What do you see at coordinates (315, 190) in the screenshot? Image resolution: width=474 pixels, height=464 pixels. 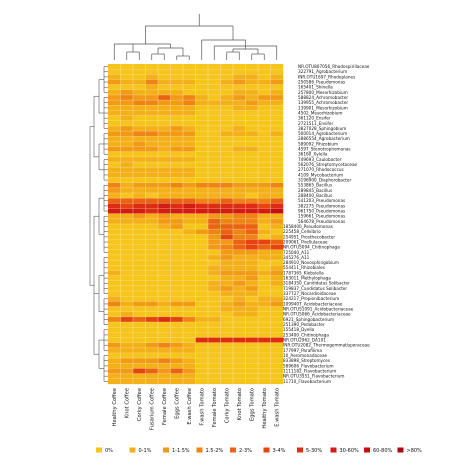 I see `row-label: 289845_Bacillus` at bounding box center [315, 190].